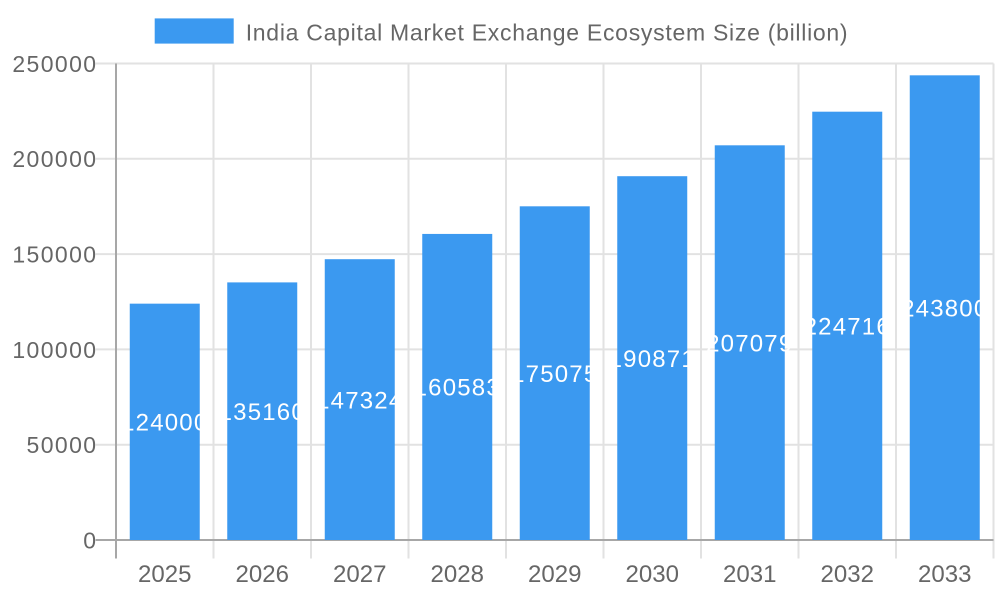 This screenshot has width=1000, height=600. Describe the element at coordinates (262, 574) in the screenshot. I see `svg-text: 2026` at that location.